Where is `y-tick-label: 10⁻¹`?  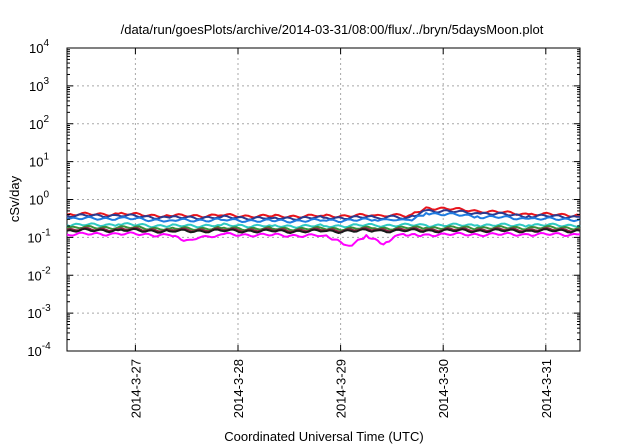
y-tick-label: 10⁻¹ is located at coordinates (39, 236).